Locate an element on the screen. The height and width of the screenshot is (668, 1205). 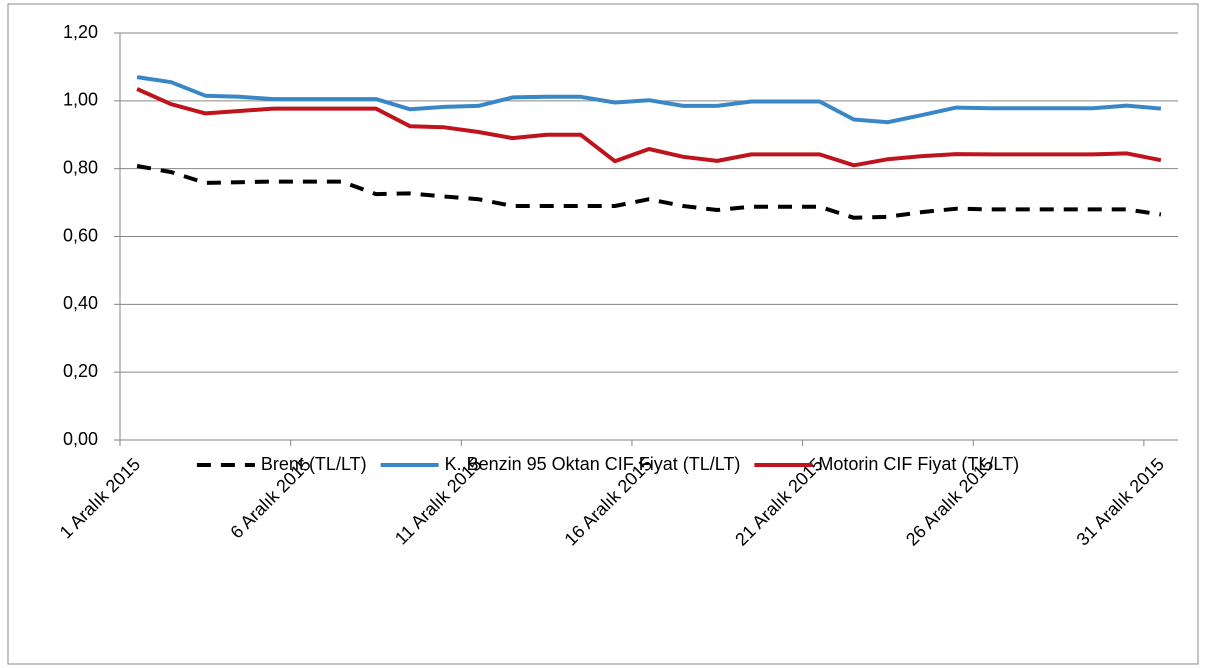
legend-label: K. Benzin 95 Oktan CIF Fiyat (TL/LT) is located at coordinates (593, 464).